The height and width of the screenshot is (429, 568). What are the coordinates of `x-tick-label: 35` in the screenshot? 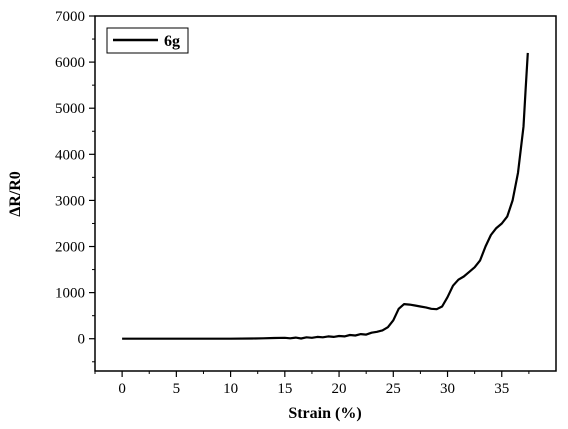 It's located at (501, 389).